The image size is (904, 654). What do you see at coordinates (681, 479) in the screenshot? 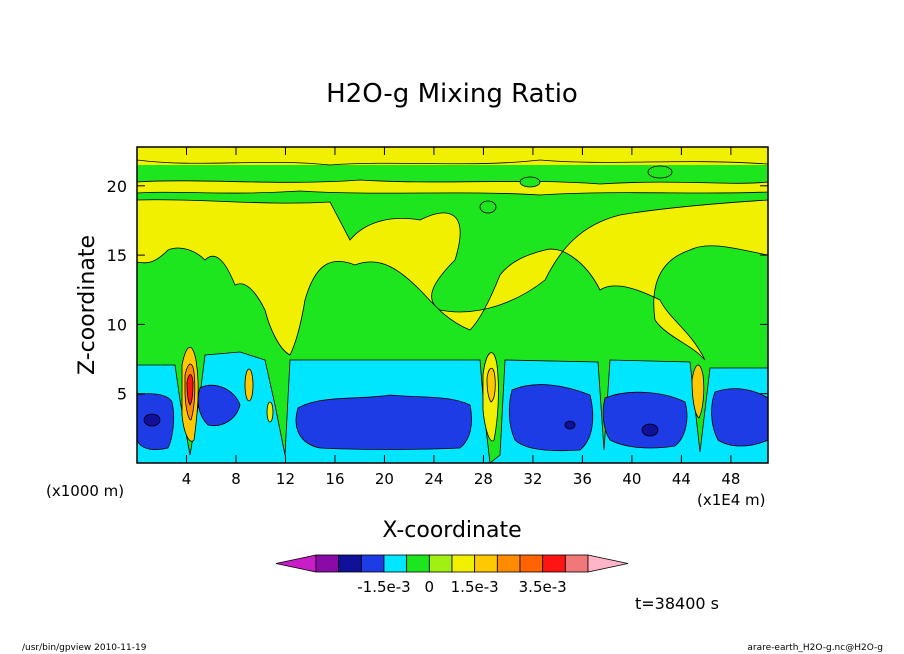
I see `x-tick-label: 44` at bounding box center [681, 479].